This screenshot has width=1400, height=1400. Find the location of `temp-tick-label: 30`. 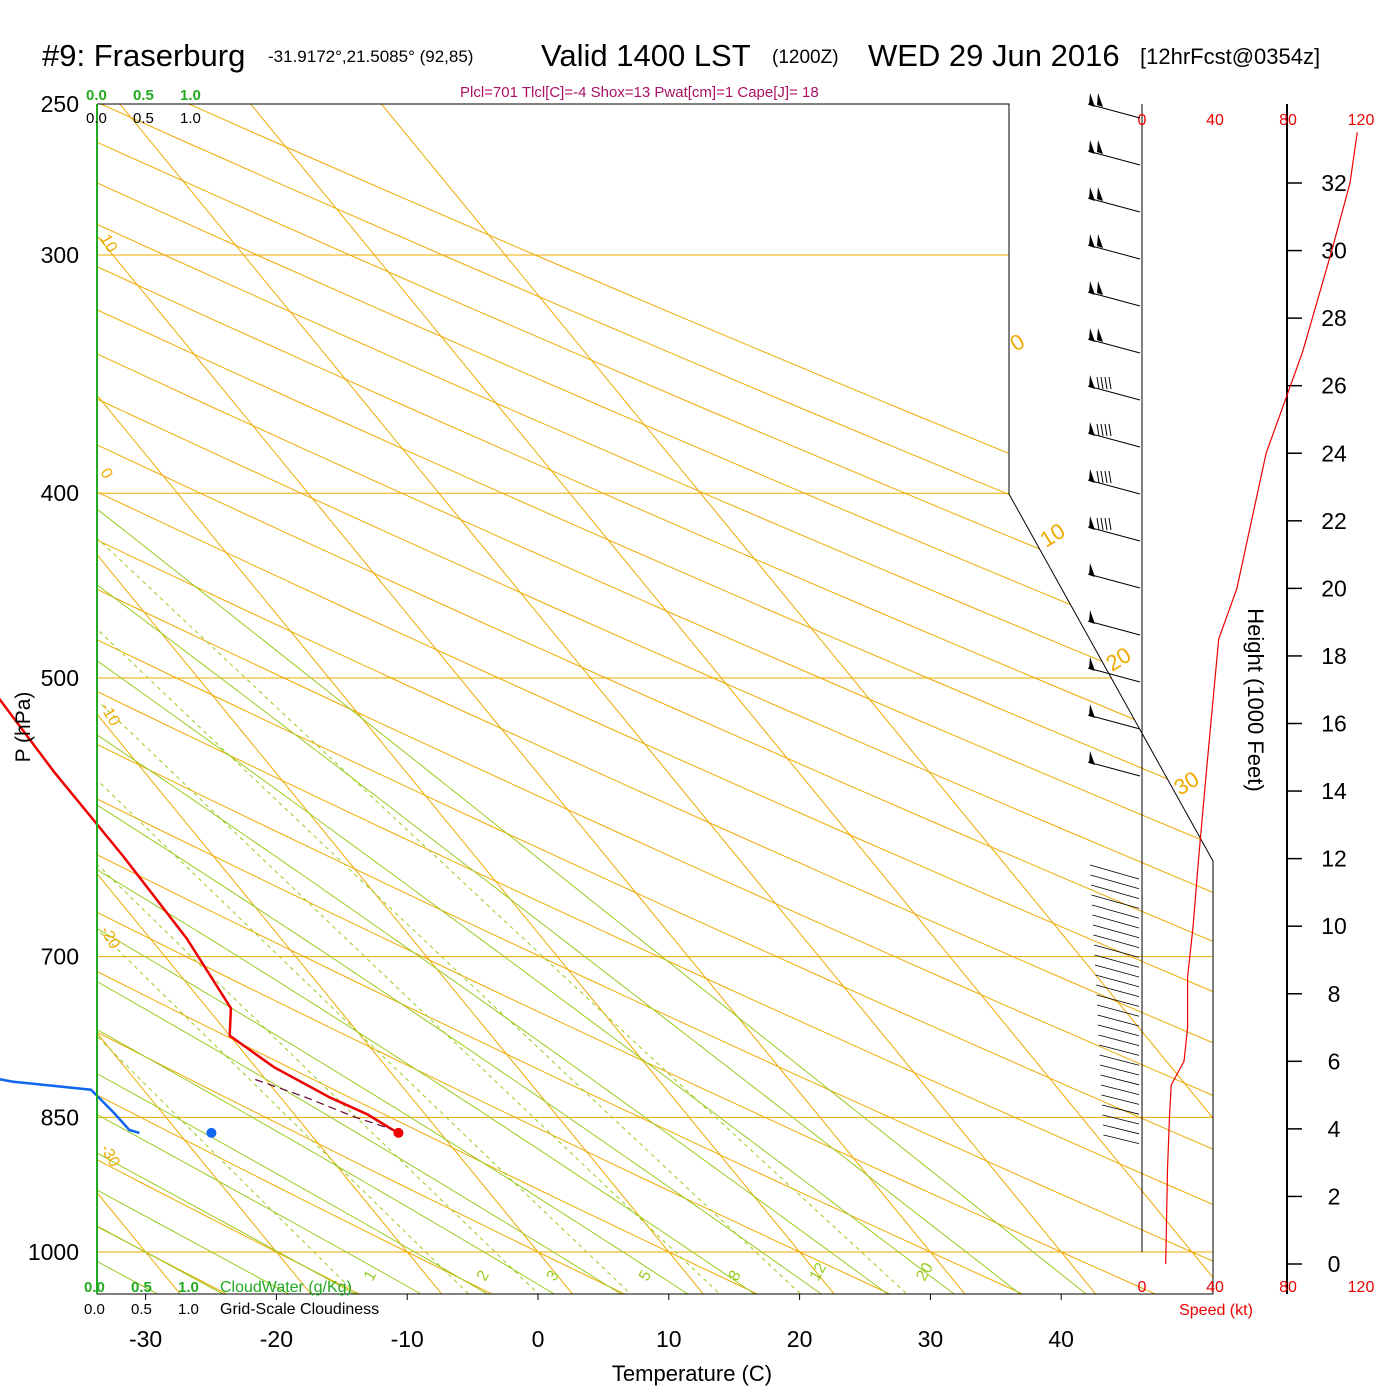

temp-tick-label: 30 is located at coordinates (931, 1339).